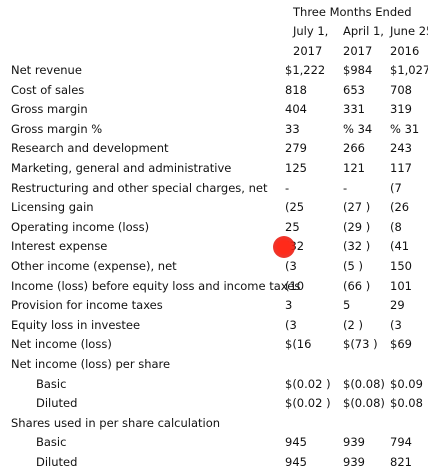 The width and height of the screenshot is (428, 469). I want to click on cell-value: 3, so click(289, 305).